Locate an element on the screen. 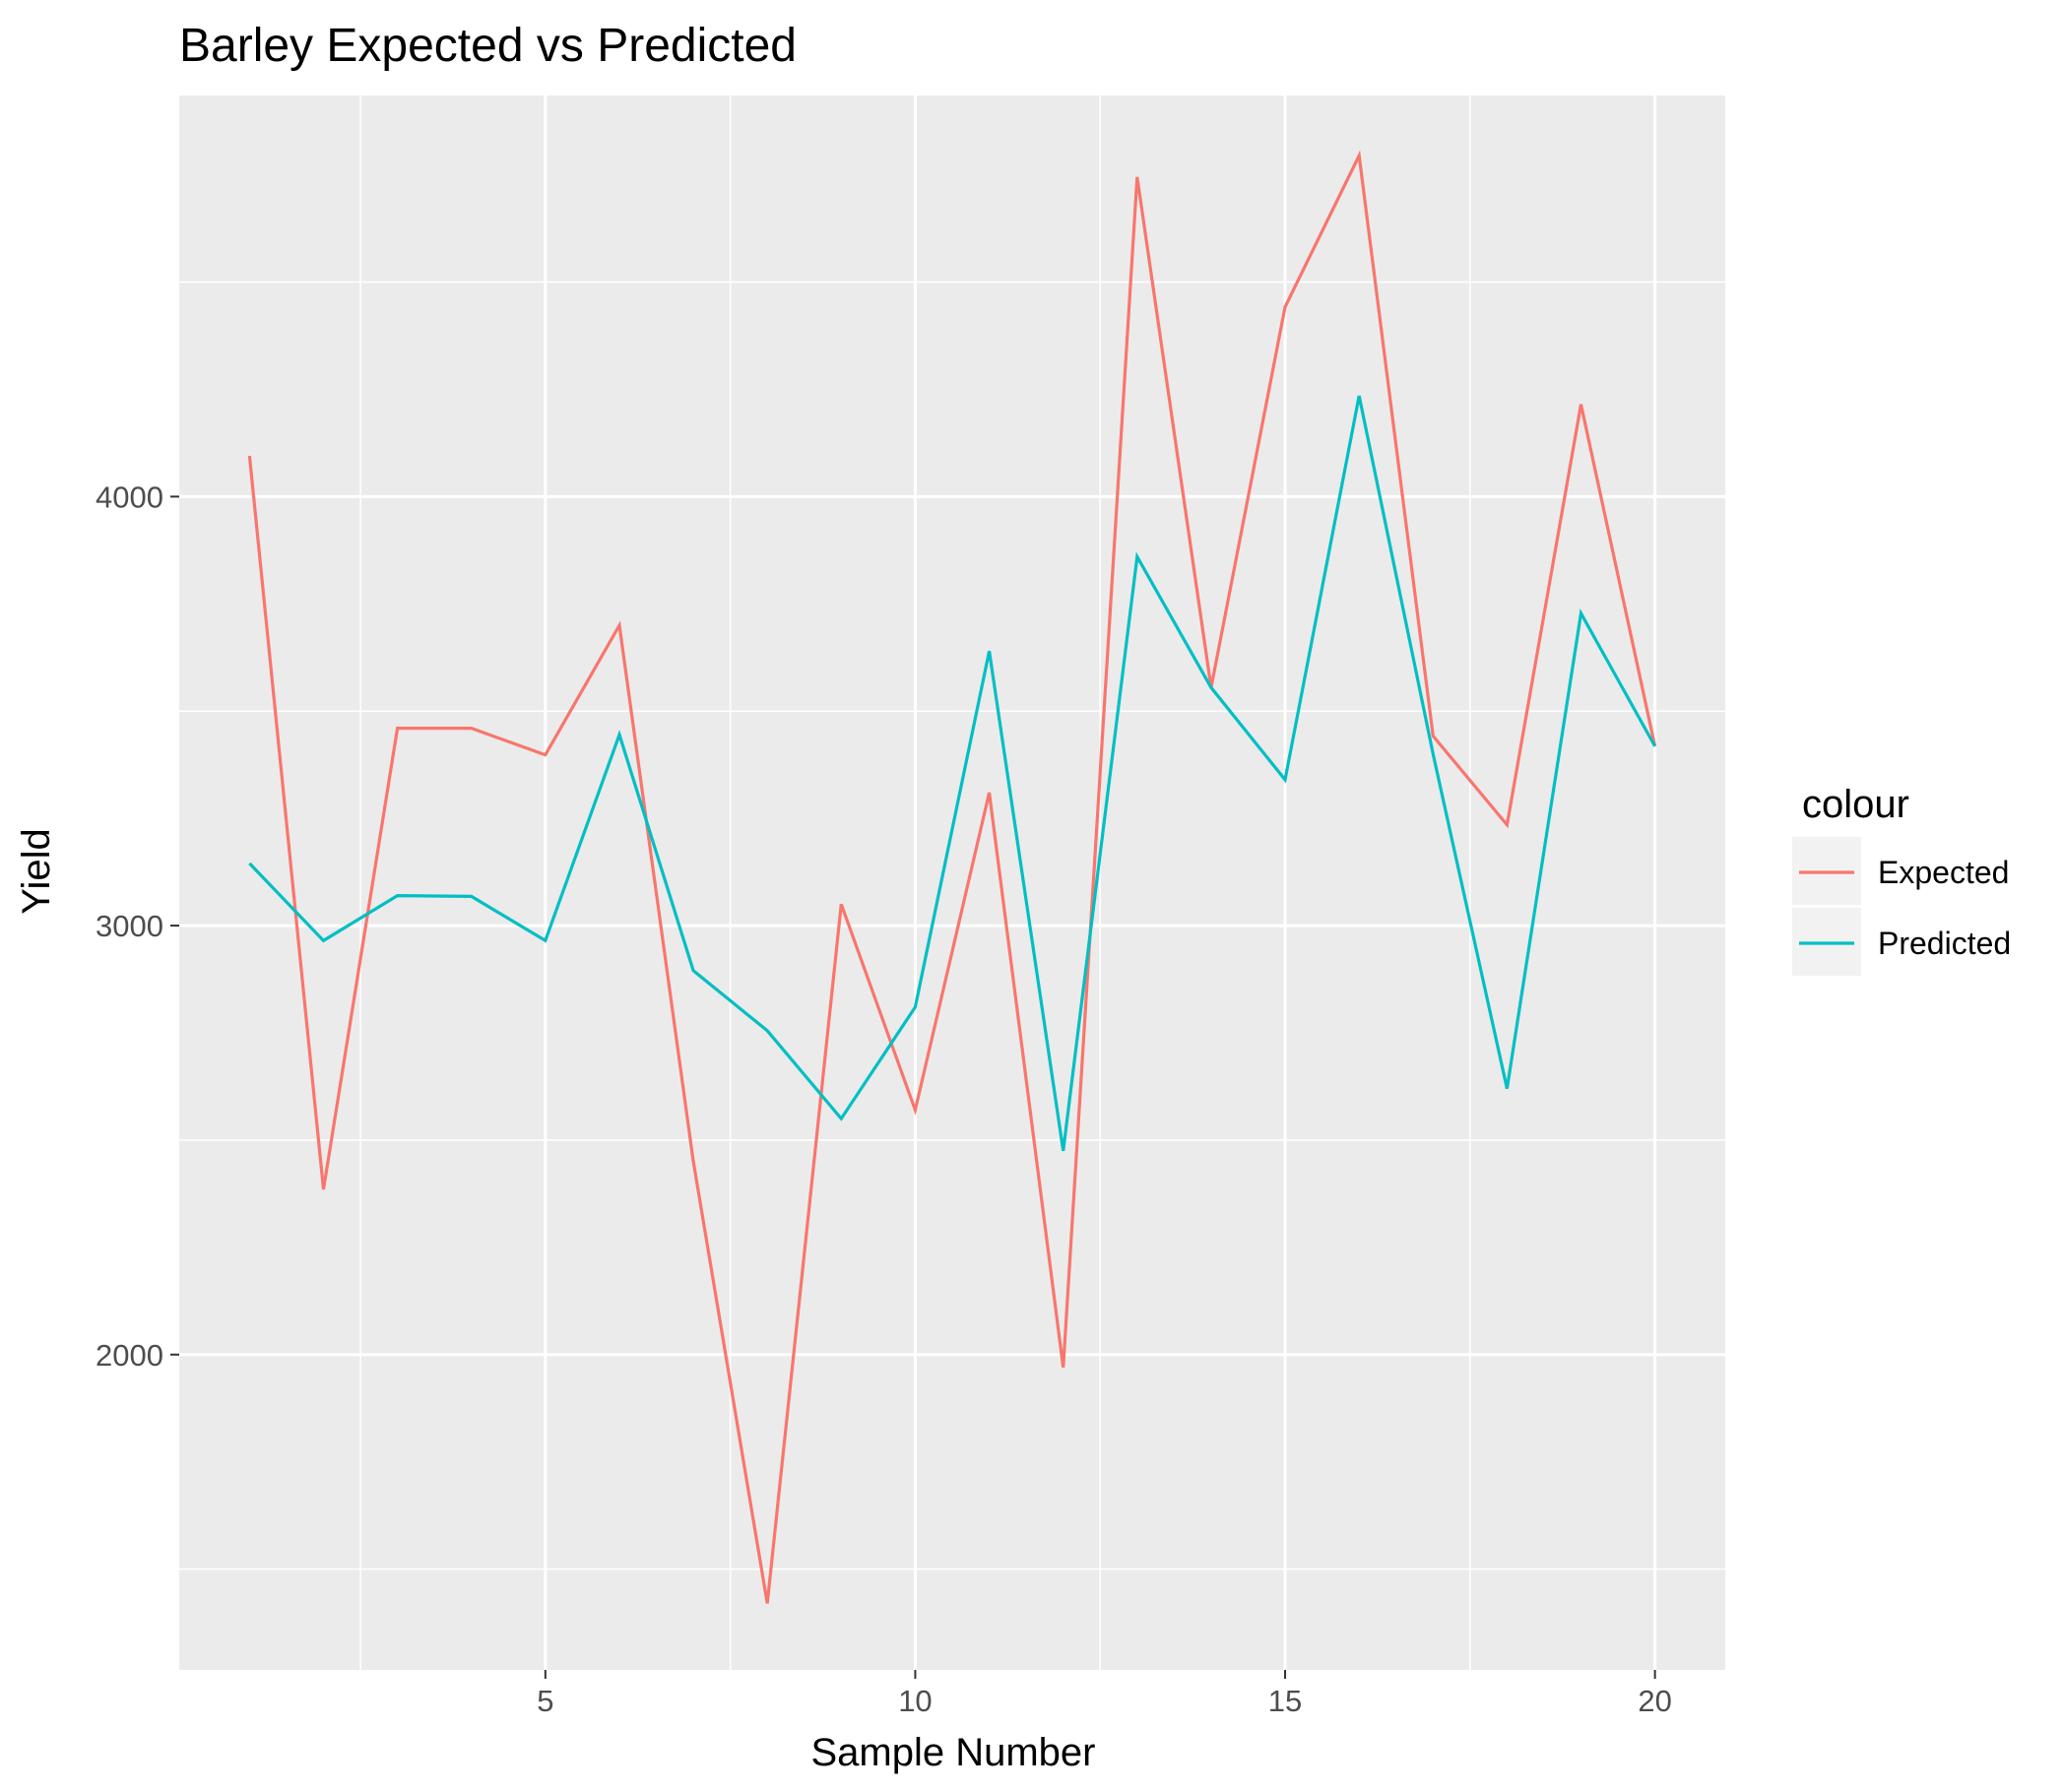 The height and width of the screenshot is (1792, 2063). legend-label-predicted: Predicted is located at coordinates (1944, 943).